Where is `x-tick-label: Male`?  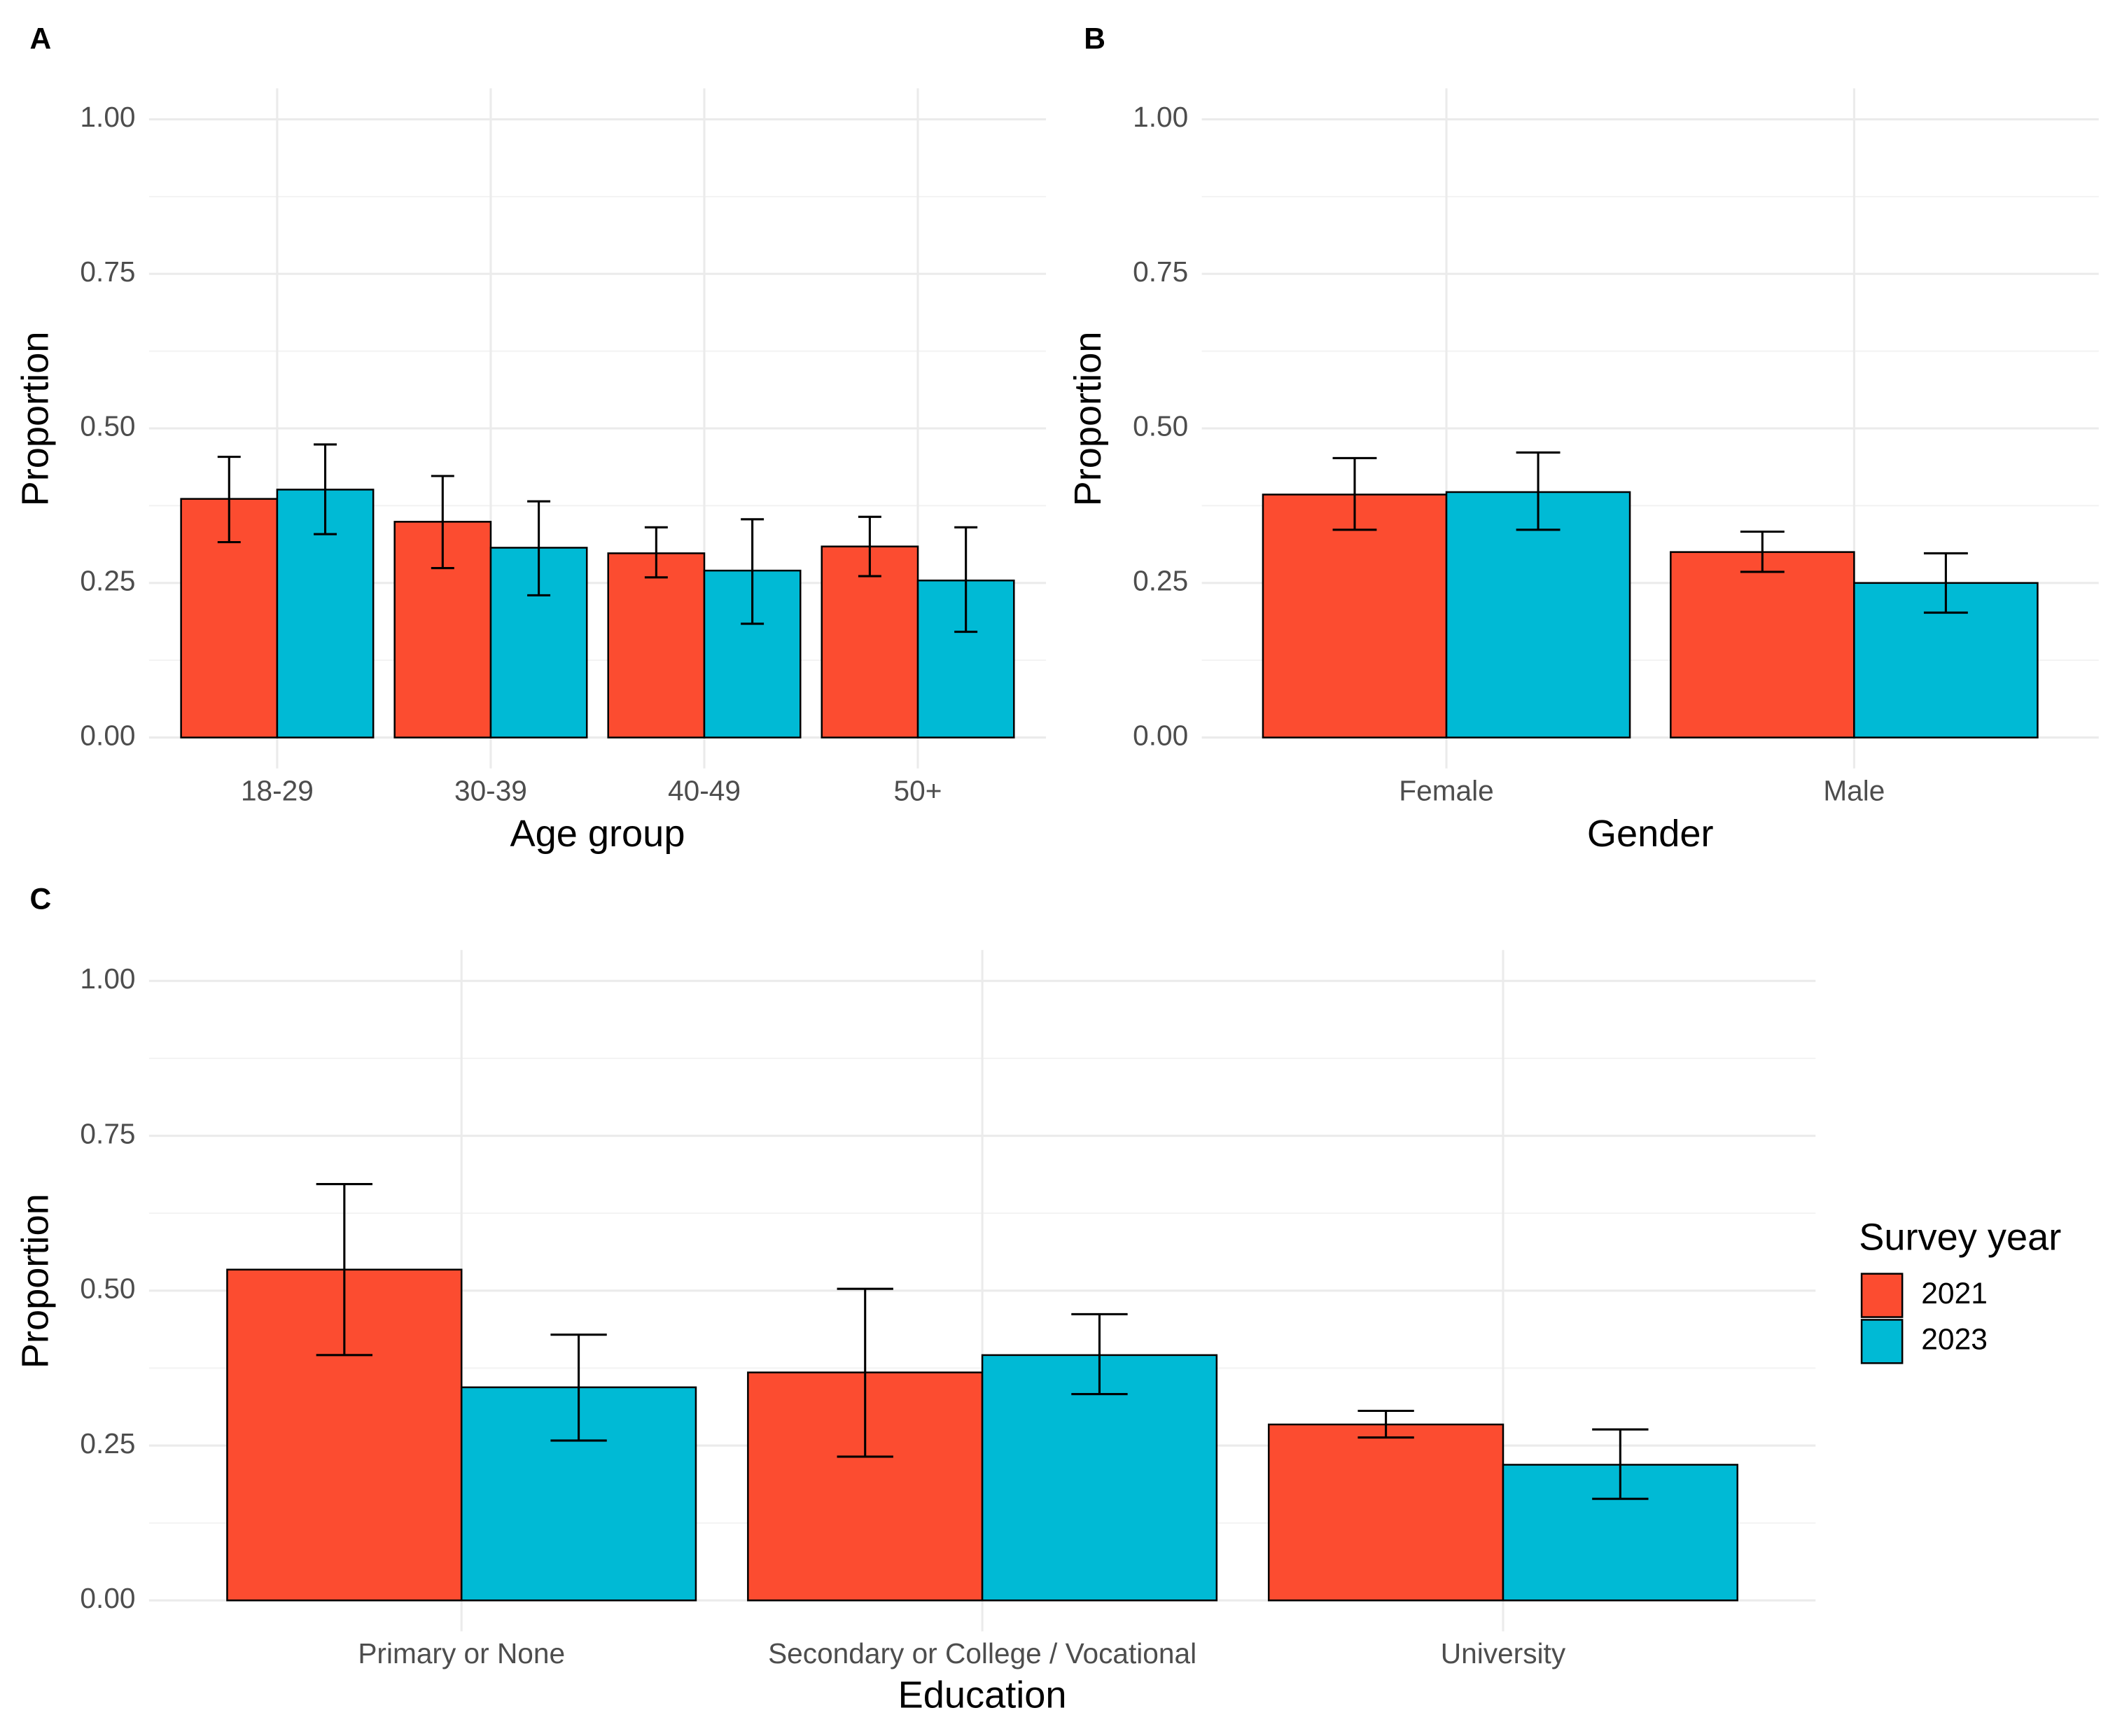
x-tick-label: Male is located at coordinates (1854, 790).